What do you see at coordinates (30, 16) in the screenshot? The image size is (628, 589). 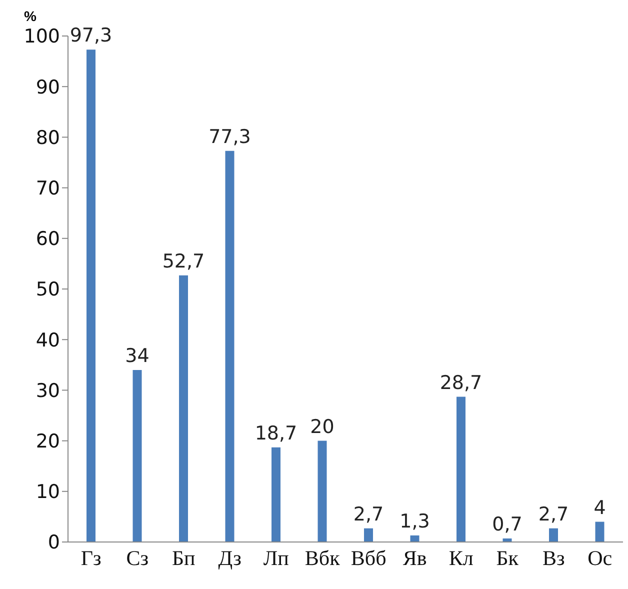 I see `y-axis-title: %` at bounding box center [30, 16].